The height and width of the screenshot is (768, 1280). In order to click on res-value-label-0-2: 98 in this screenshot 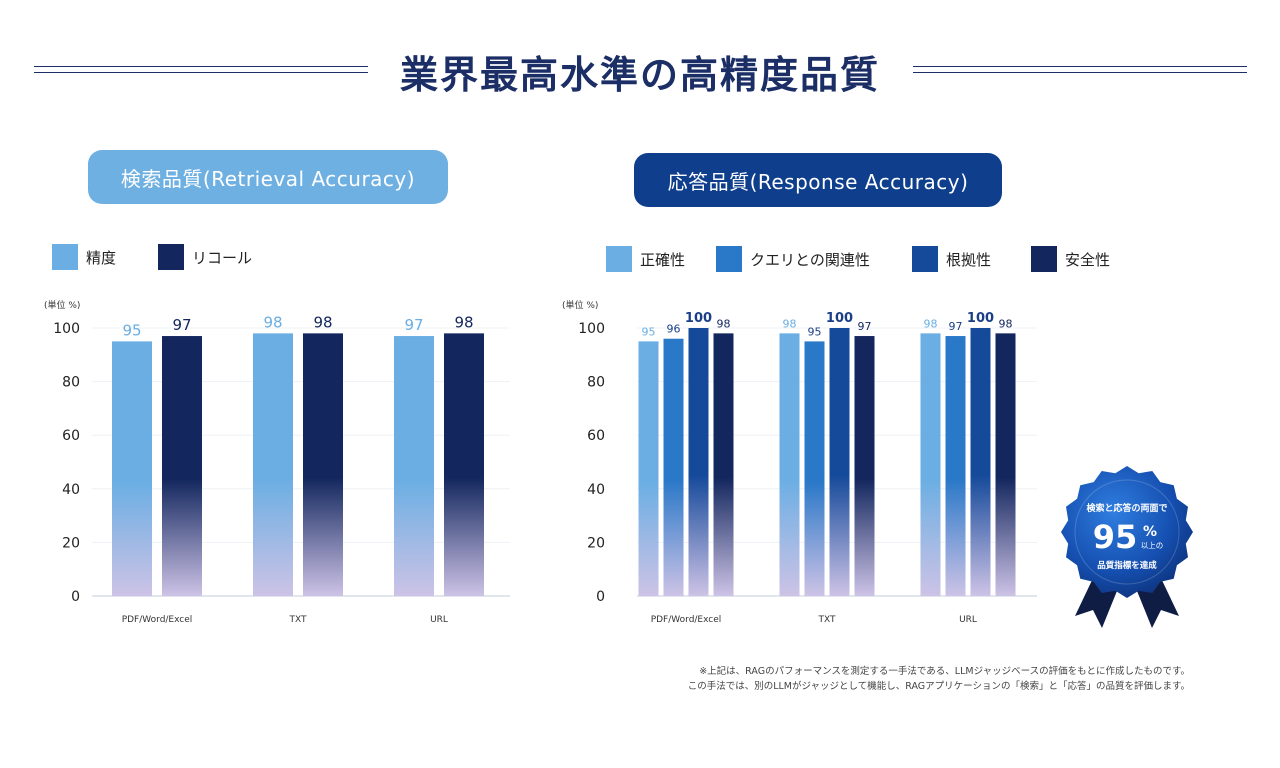, I will do `click(931, 323)`.